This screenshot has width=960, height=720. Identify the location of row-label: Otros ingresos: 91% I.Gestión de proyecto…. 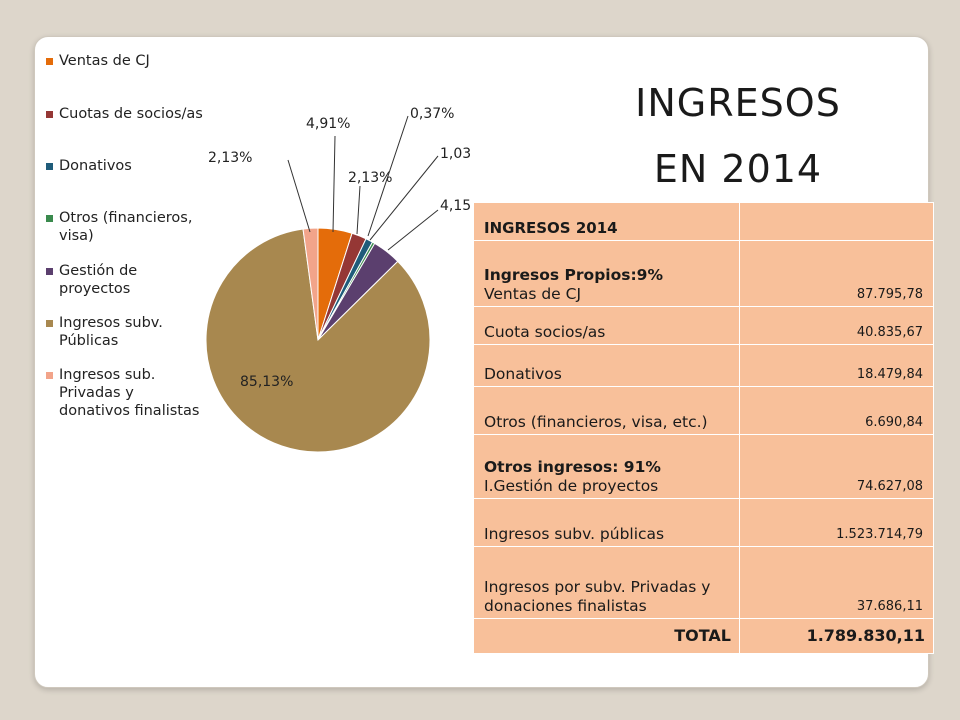
(606, 466).